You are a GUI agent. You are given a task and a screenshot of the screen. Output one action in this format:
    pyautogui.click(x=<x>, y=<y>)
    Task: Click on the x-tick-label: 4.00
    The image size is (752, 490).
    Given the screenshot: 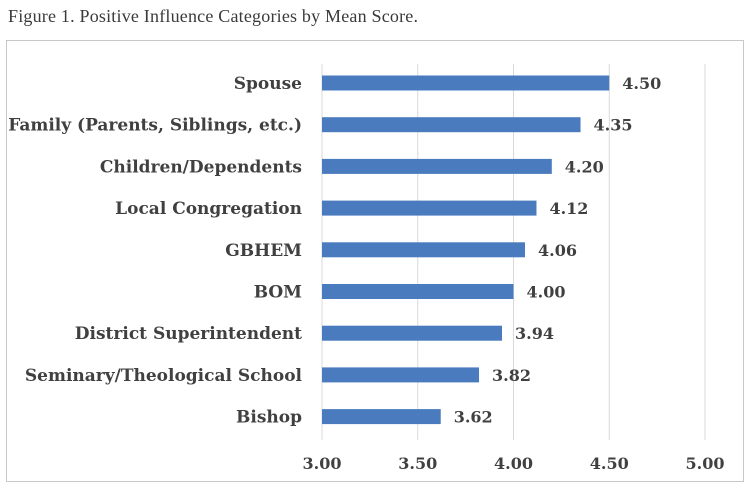 What is the action you would take?
    pyautogui.click(x=513, y=463)
    